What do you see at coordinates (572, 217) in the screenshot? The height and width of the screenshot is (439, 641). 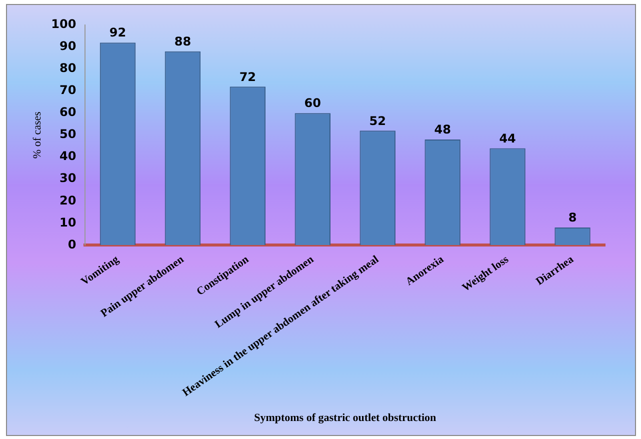 I see `data-label: 8` at bounding box center [572, 217].